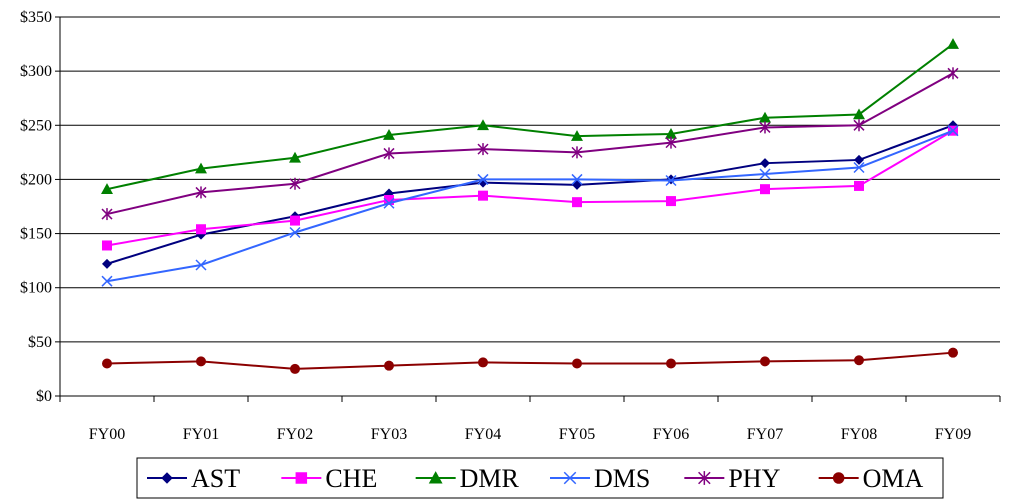 The width and height of the screenshot is (1017, 500). I want to click on legend-label: CHE, so click(351, 478).